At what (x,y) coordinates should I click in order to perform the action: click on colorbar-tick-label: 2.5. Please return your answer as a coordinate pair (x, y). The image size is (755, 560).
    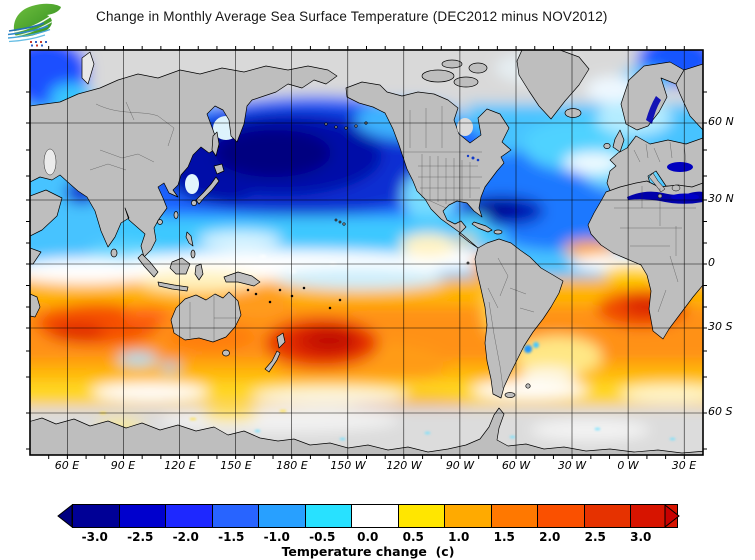
    Looking at the image, I should click on (595, 537).